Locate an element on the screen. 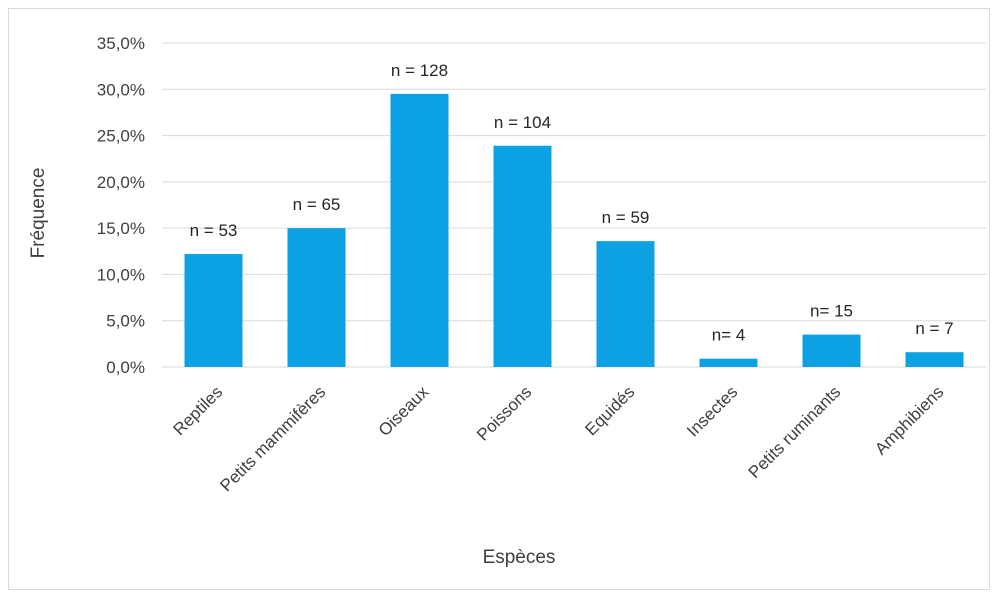 This screenshot has height=598, width=998. x-axis-title: Espèces is located at coordinates (519, 557).